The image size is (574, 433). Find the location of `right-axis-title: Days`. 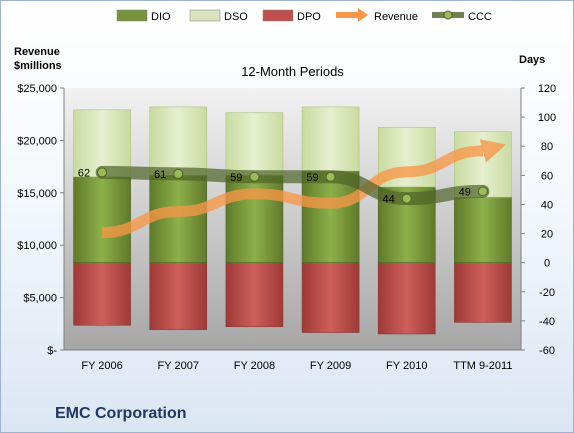

right-axis-title: Days is located at coordinates (532, 60).